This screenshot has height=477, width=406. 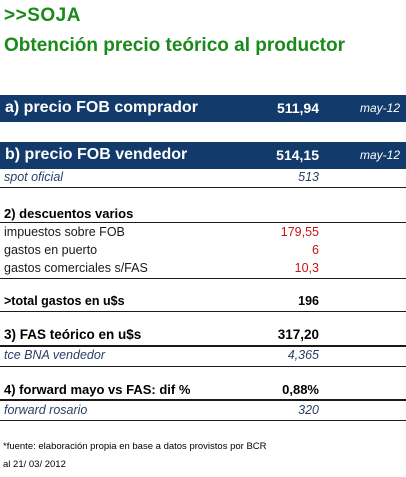 I want to click on forward-rosario-value: 320, so click(x=308, y=410).